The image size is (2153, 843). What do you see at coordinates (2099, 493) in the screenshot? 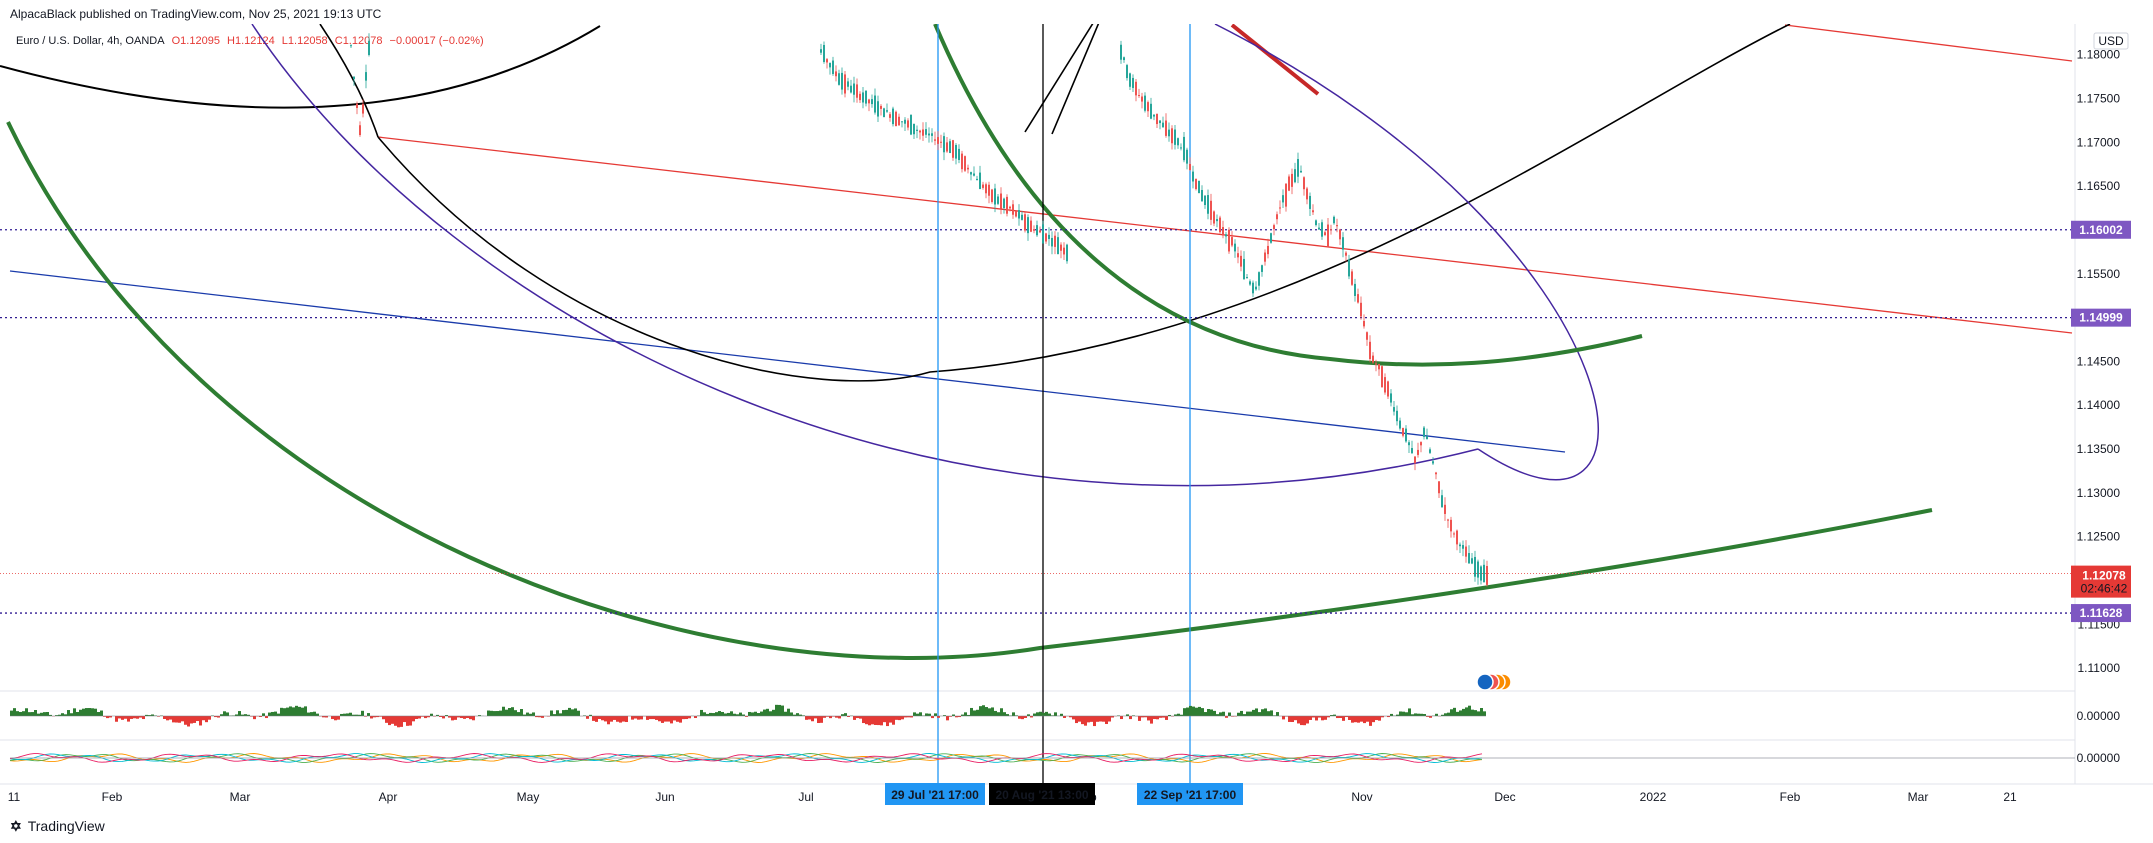
I see `price-tick-label: 1.13000` at bounding box center [2099, 493].